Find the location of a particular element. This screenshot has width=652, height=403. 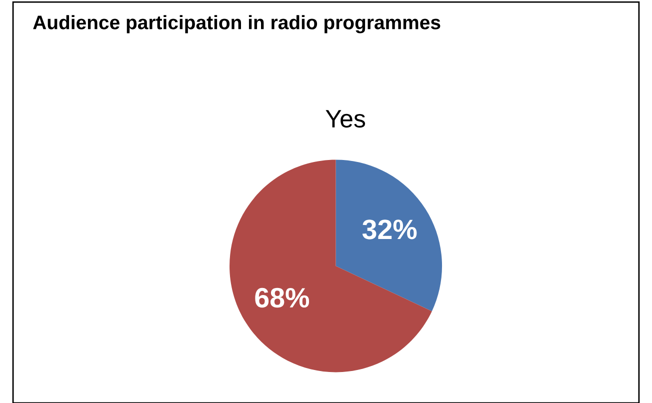

data-label: 32% is located at coordinates (389, 230).